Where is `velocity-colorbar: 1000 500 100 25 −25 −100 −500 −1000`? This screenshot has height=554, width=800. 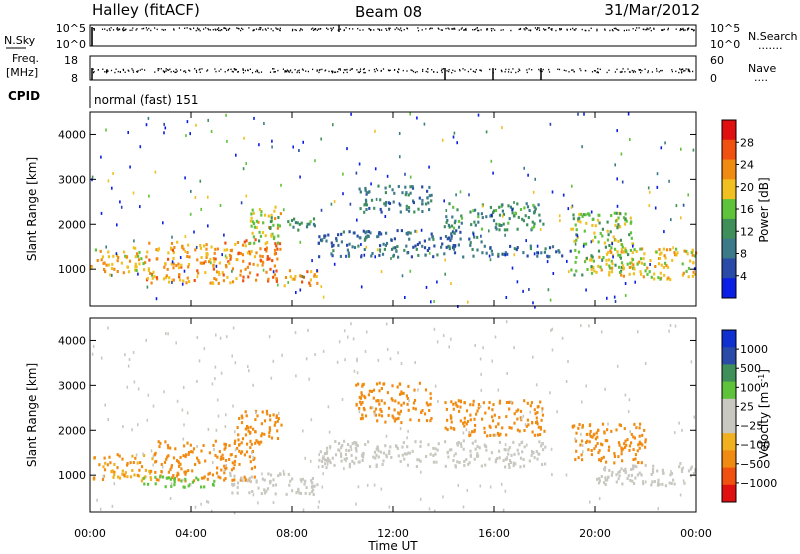
velocity-colorbar: 1000 500 100 25 −25 −100 −500 −1000 is located at coordinates (749, 416).